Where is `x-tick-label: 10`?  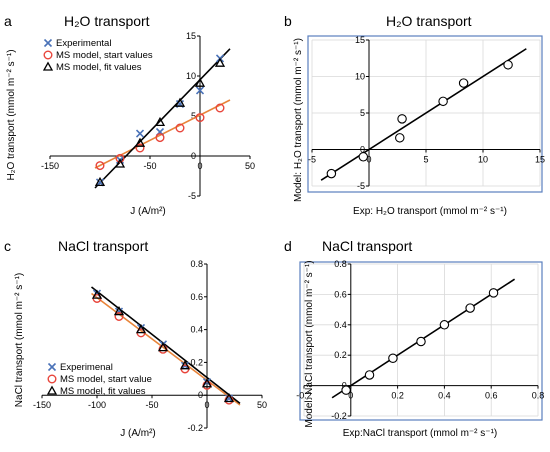
x-tick-label: 10 is located at coordinates (483, 160).